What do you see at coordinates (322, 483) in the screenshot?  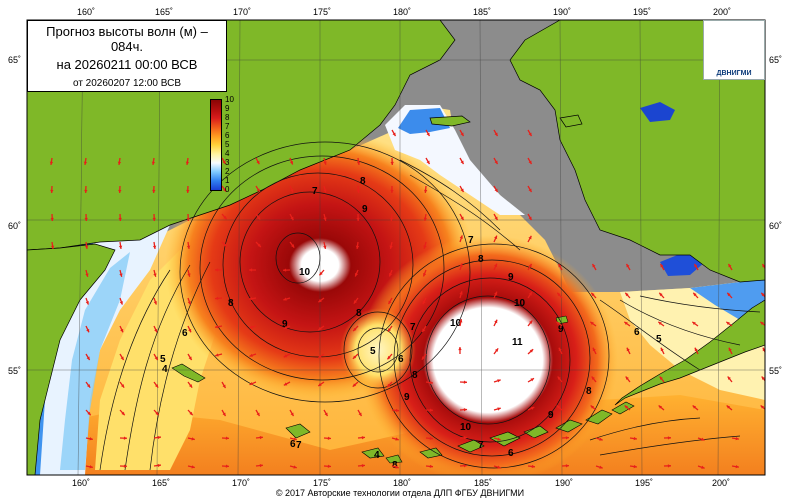 I see `lon-label: 175˚` at bounding box center [322, 483].